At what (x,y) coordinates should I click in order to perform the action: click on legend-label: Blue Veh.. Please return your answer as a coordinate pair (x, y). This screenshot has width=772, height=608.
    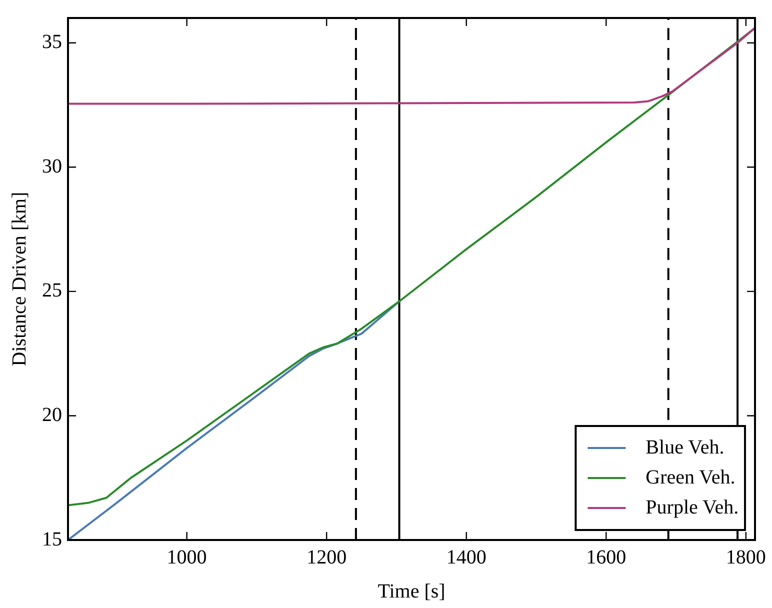
    Looking at the image, I should click on (685, 447).